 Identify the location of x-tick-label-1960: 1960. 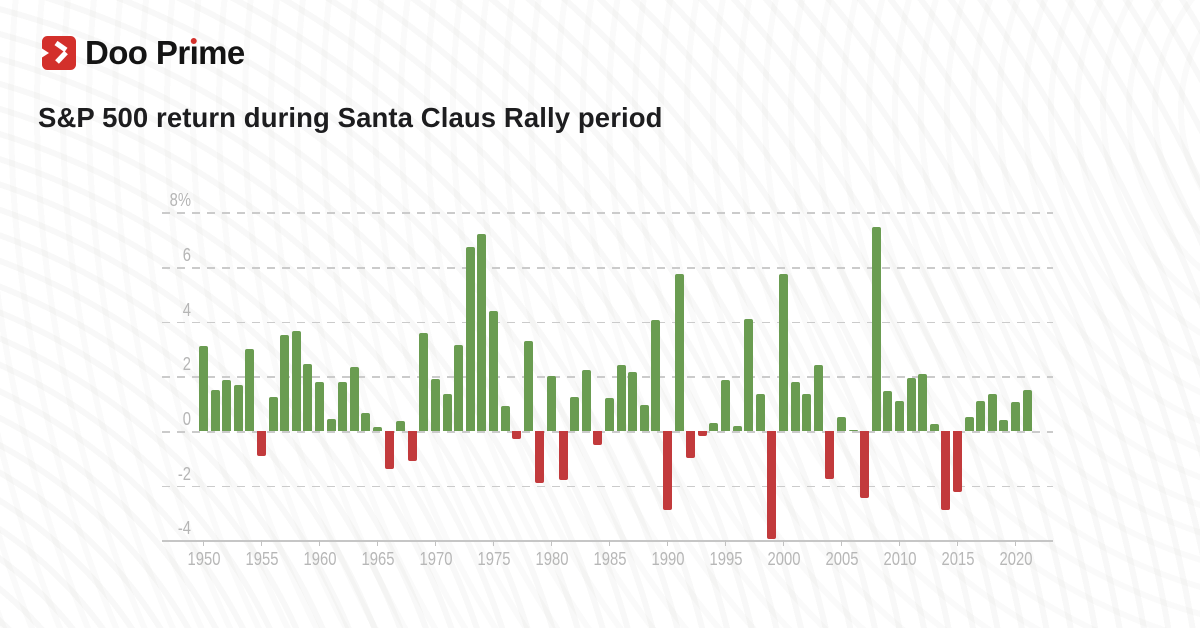
(319, 559).